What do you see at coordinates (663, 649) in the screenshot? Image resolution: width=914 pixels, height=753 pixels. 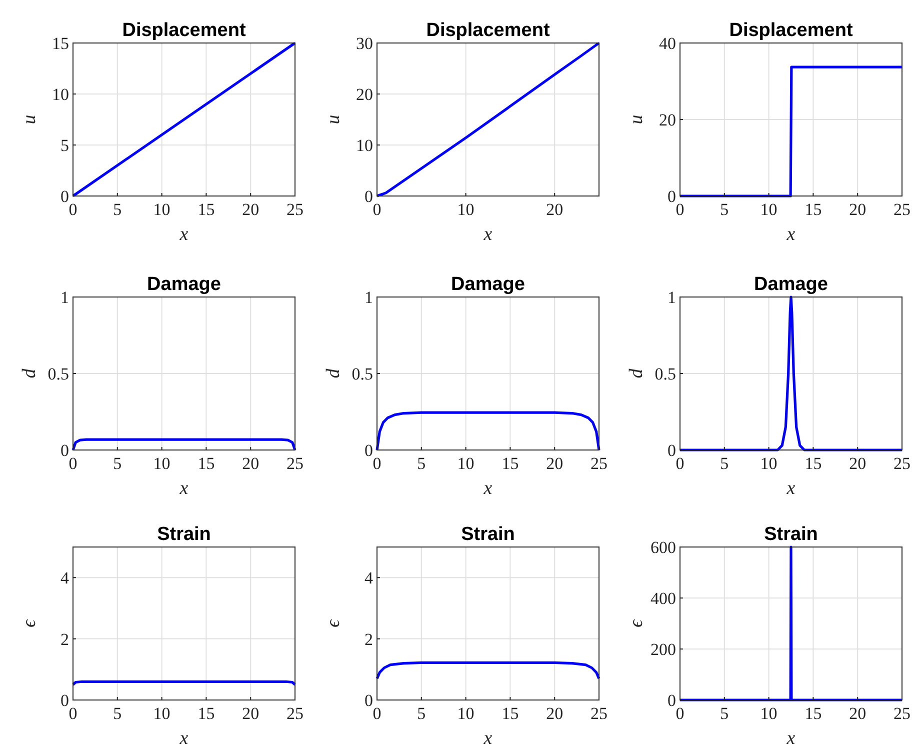 I see `y-tick-label: 200` at bounding box center [663, 649].